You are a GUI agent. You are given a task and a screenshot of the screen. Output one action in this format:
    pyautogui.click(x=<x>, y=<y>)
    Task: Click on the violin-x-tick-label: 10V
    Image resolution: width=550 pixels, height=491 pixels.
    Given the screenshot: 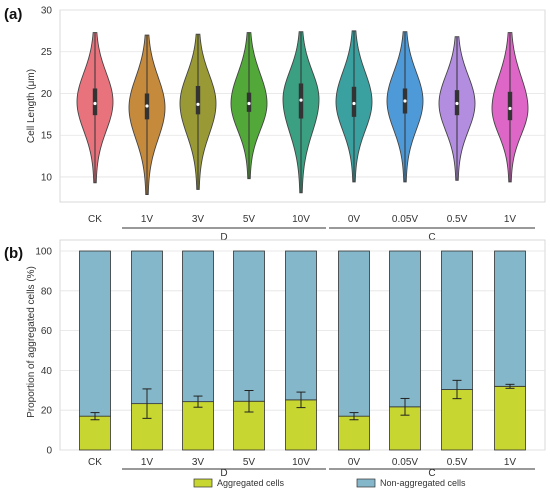 What is the action you would take?
    pyautogui.click(x=301, y=219)
    